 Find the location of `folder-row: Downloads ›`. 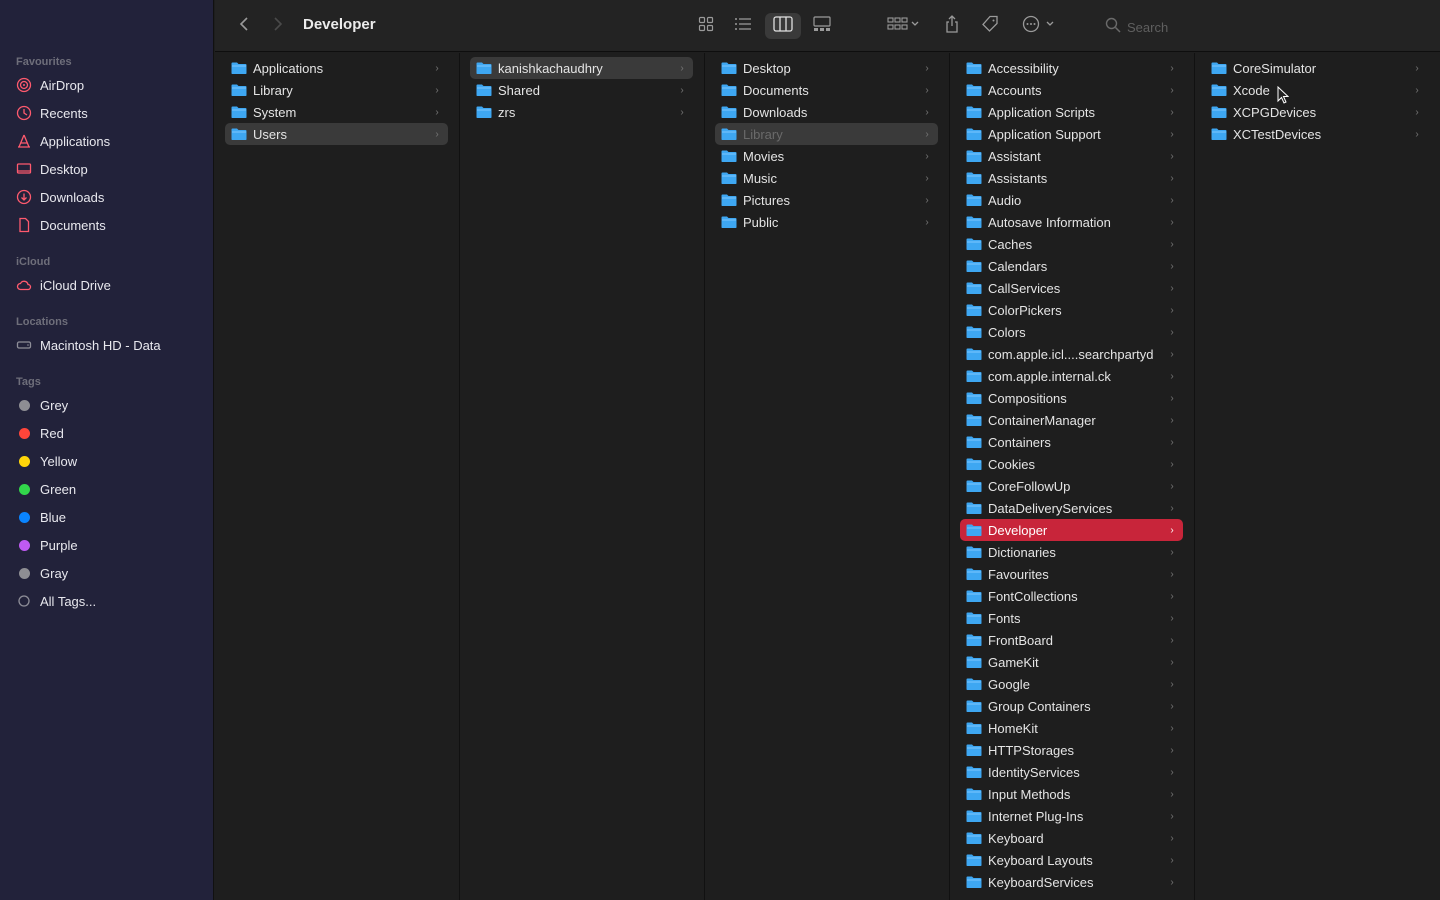

folder-row: Downloads › is located at coordinates (826, 112).